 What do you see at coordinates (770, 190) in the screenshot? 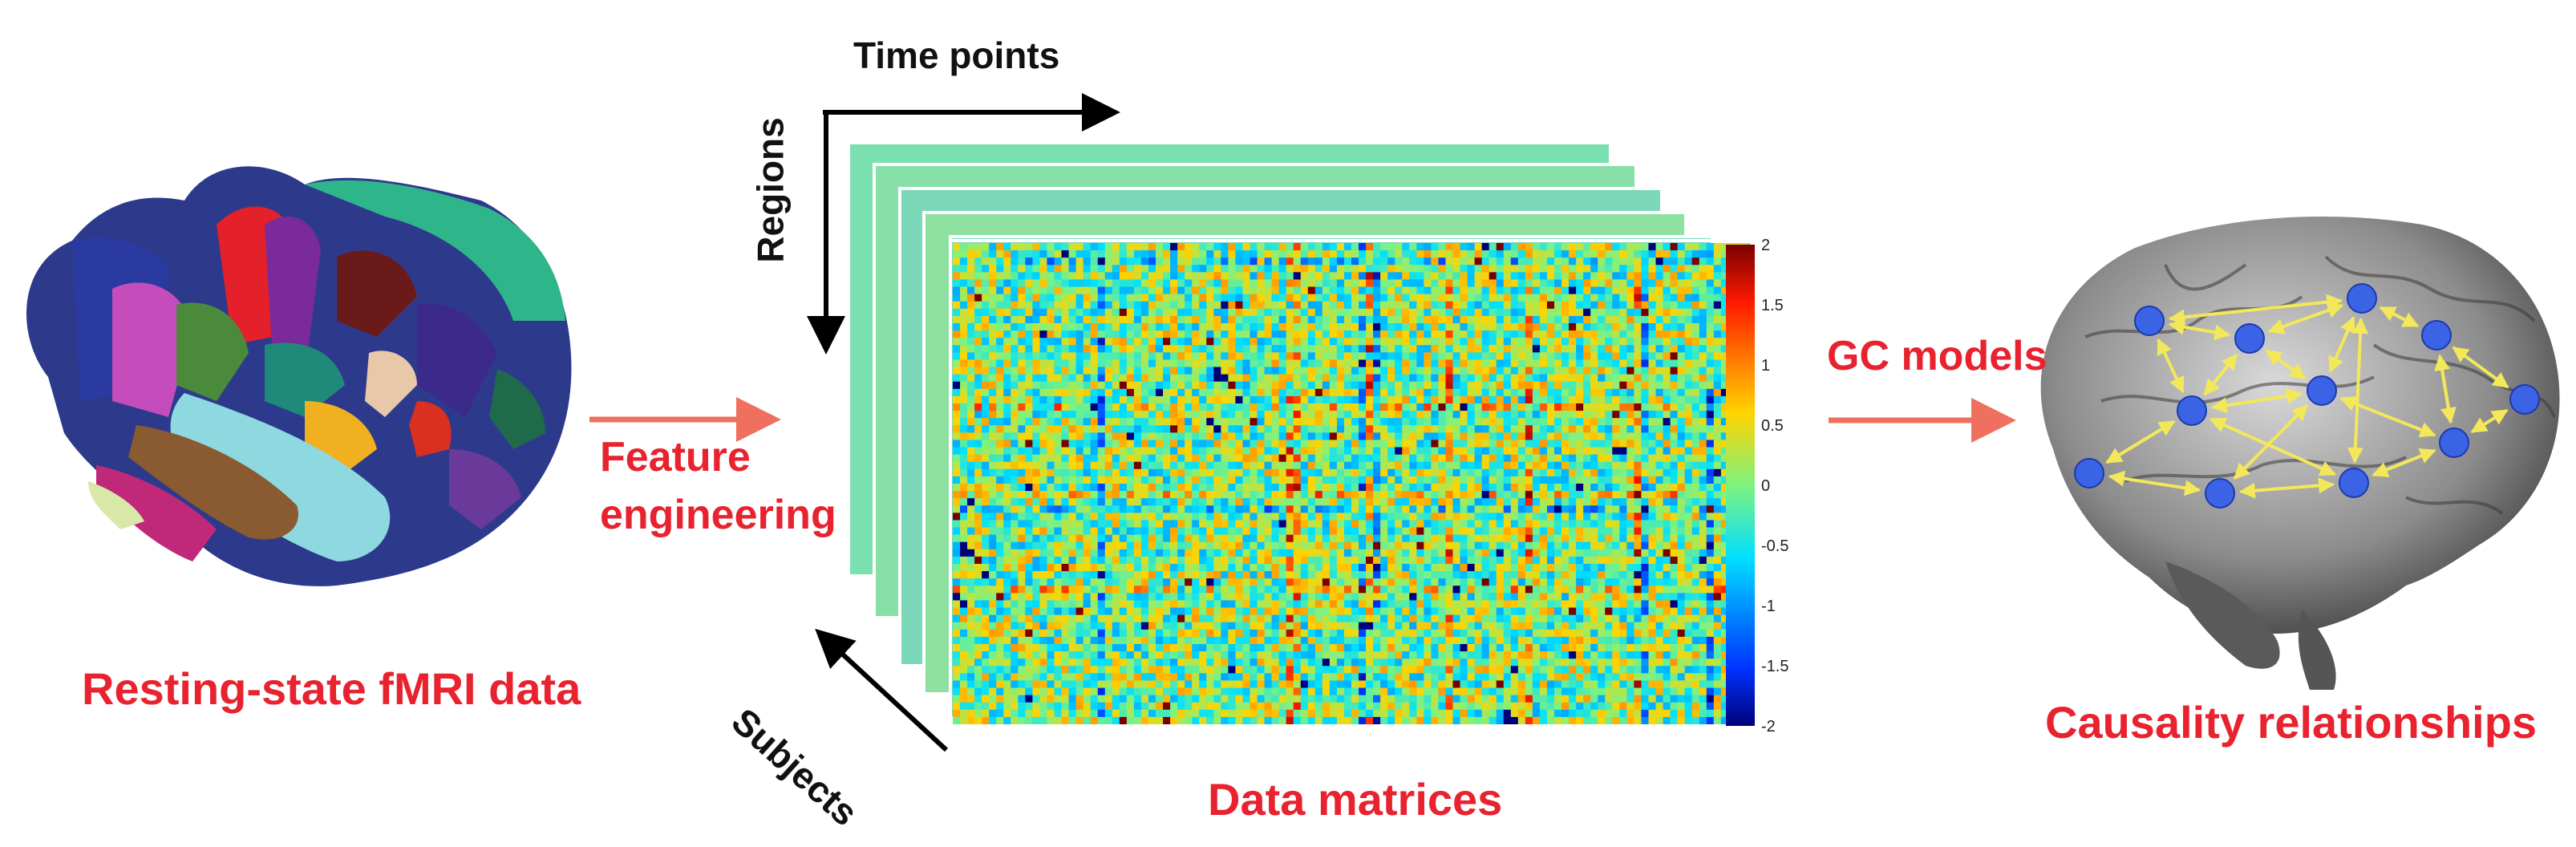
I see `regions-label: Regions` at bounding box center [770, 190].